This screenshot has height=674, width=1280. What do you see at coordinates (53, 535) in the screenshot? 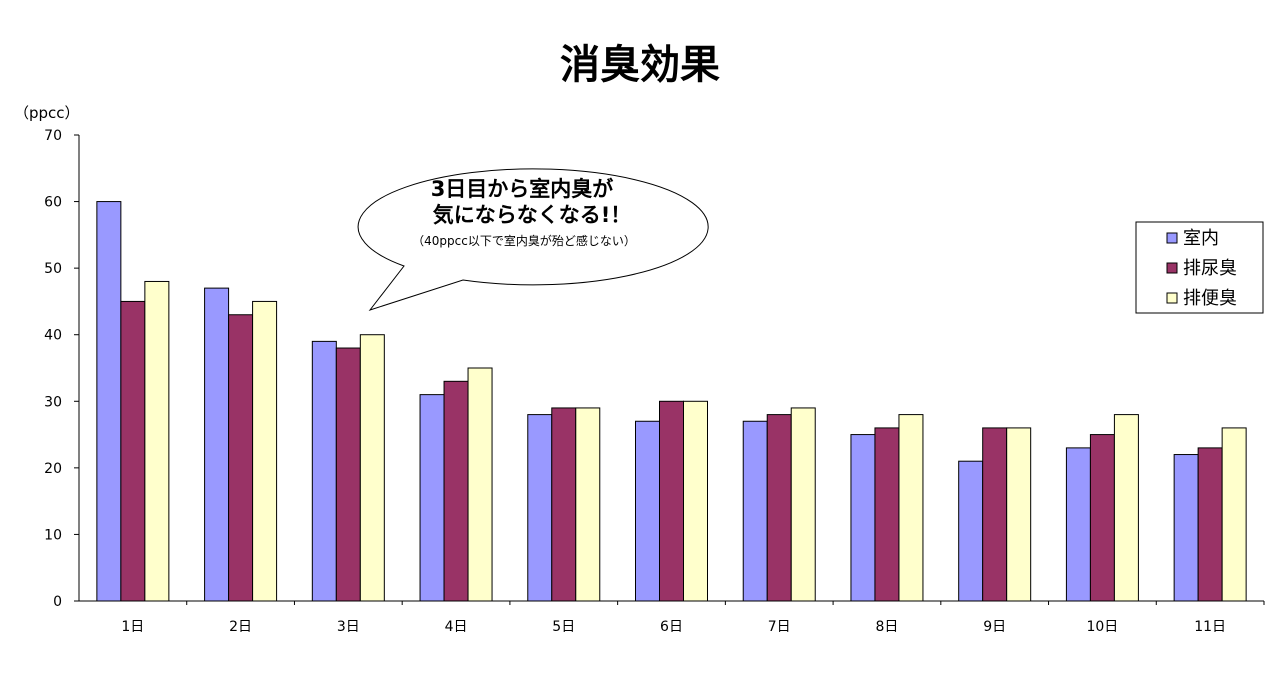
I see `y-tick-label: 10` at bounding box center [53, 535].